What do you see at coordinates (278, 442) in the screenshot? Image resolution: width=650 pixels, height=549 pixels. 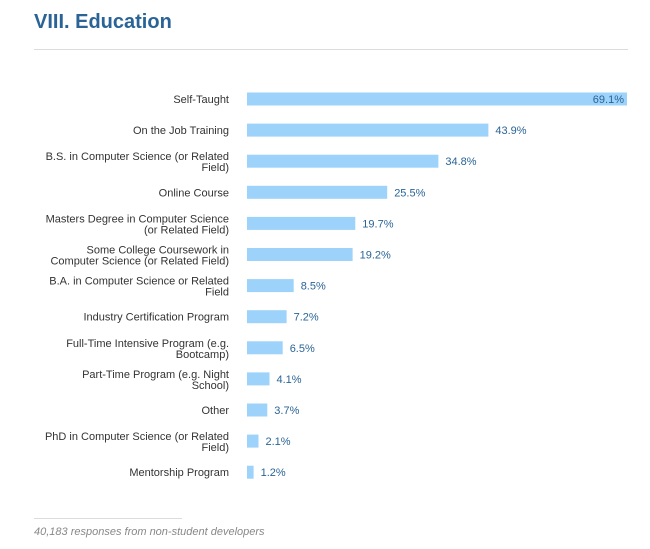 I see `value-label-11: 2.1%` at bounding box center [278, 442].